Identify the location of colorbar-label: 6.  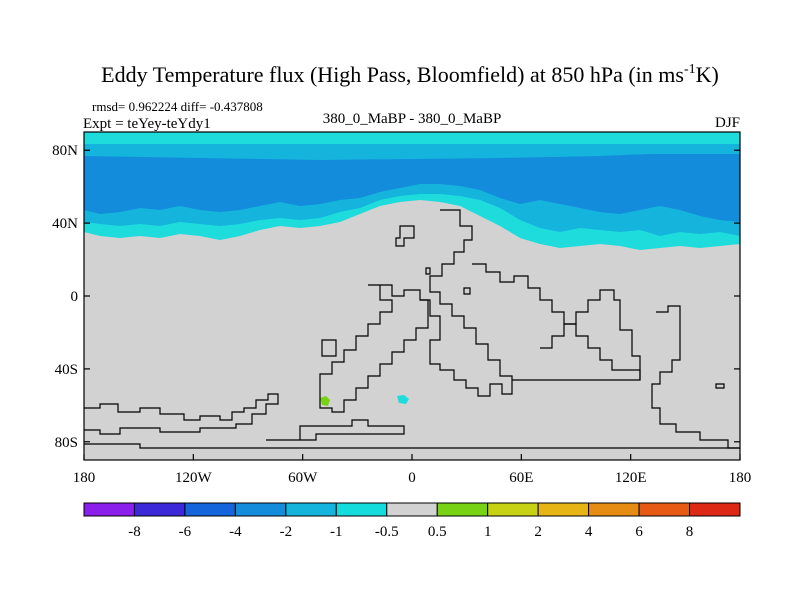
(639, 532).